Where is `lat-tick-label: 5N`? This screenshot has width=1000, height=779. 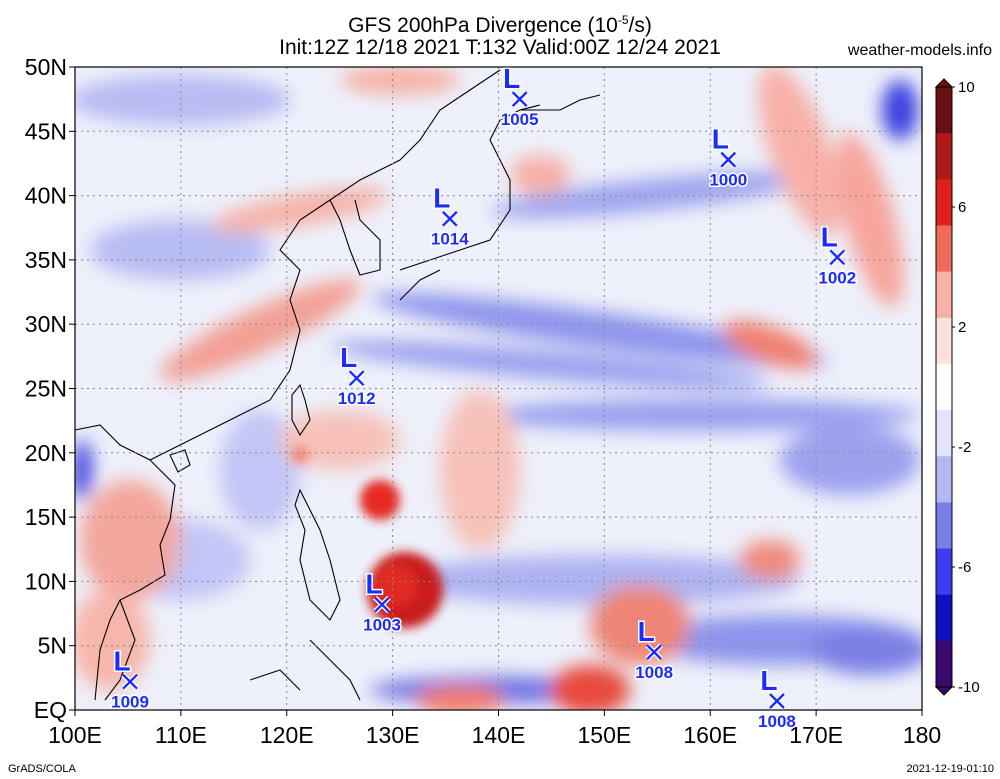
lat-tick-label: 5N is located at coordinates (52, 646).